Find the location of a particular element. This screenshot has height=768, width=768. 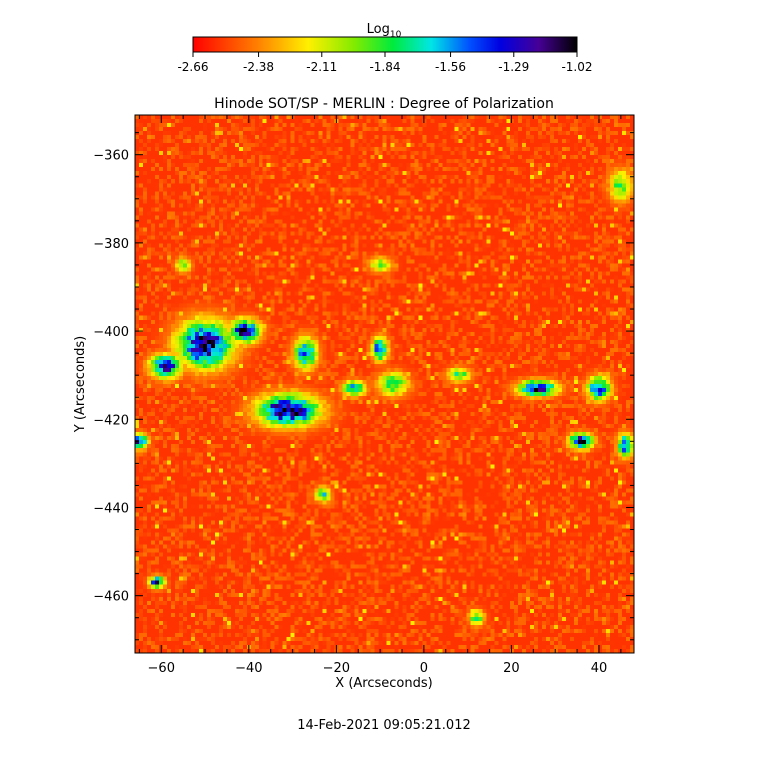

colorbar-tick-label: -2.66 is located at coordinates (192, 67).